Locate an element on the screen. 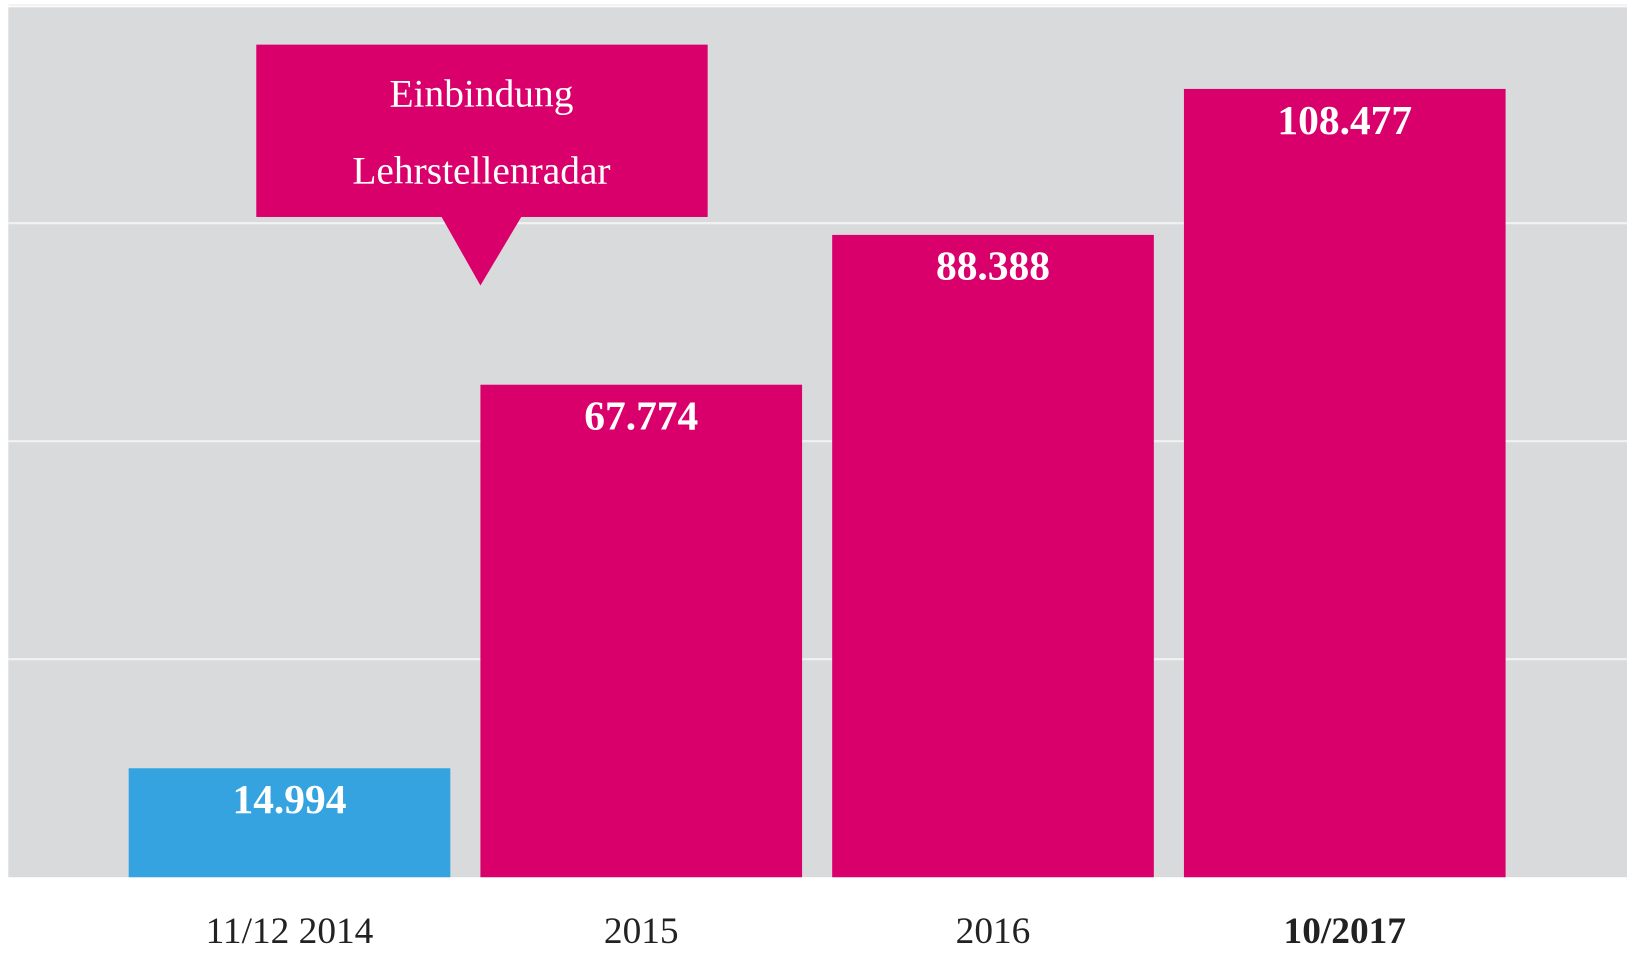  value-label: 67.774 is located at coordinates (641, 416).